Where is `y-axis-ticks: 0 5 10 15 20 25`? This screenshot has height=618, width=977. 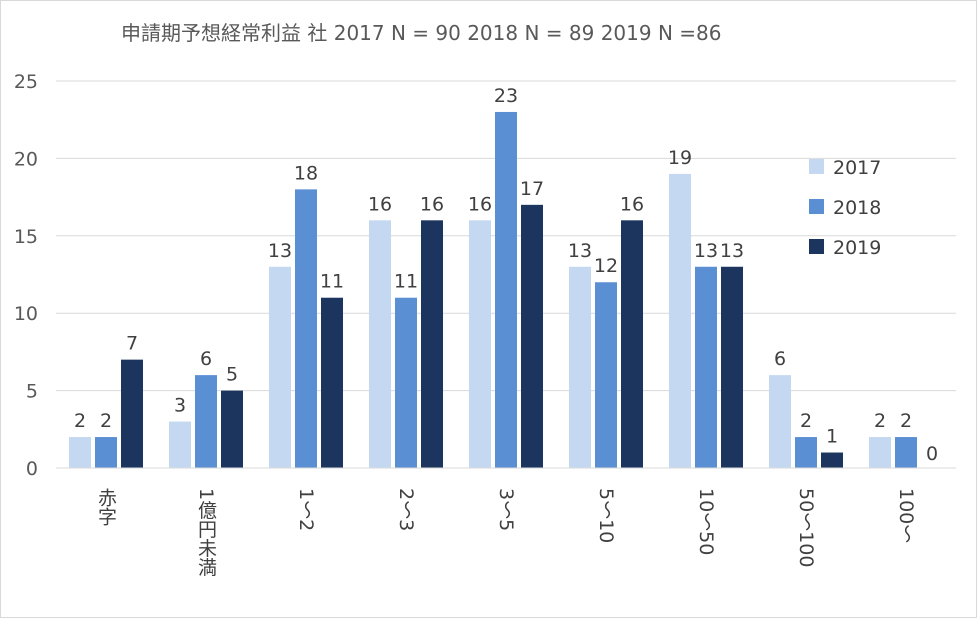 y-axis-ticks: 0 5 10 15 20 25 is located at coordinates (26, 275).